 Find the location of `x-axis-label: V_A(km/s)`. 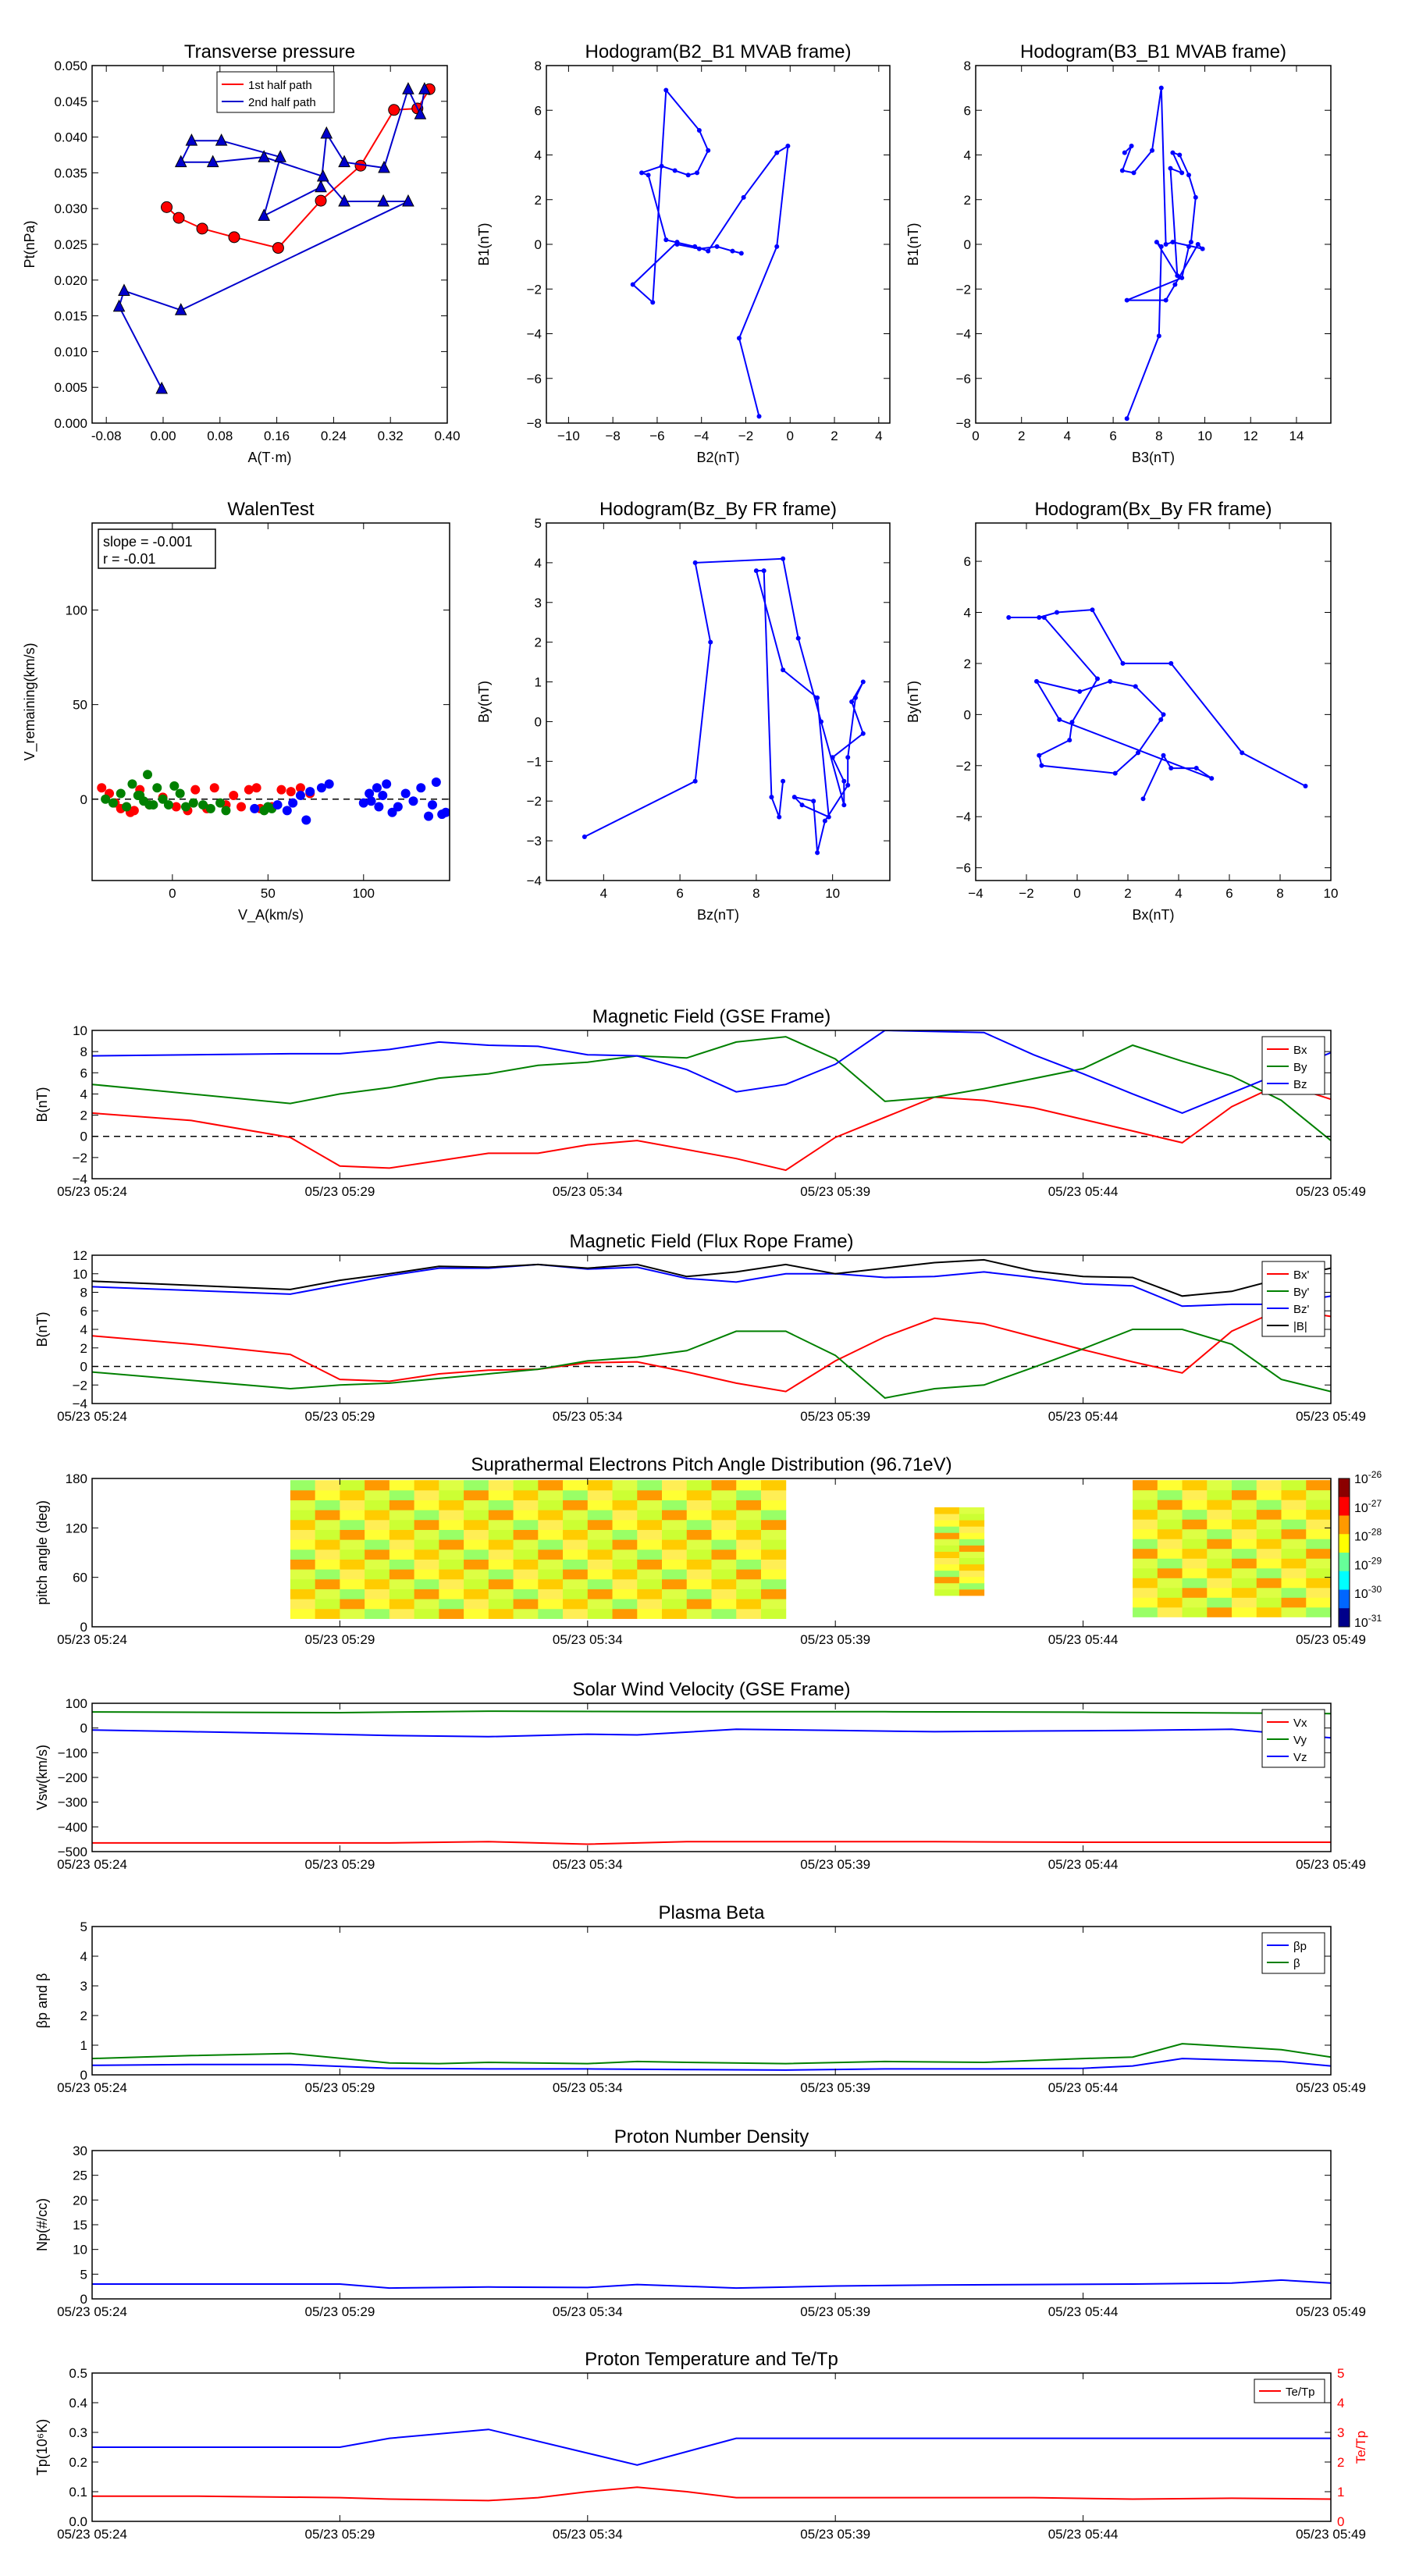

x-axis-label: V_A(km/s) is located at coordinates (271, 915).